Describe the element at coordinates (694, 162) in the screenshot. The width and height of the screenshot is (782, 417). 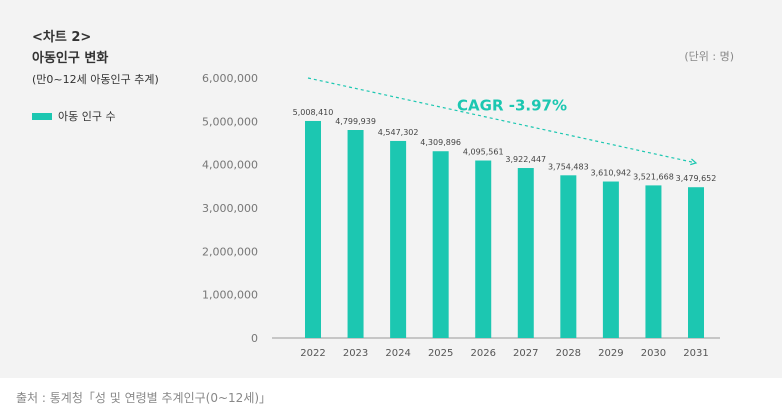
I see `cagr-arrowhead` at that location.